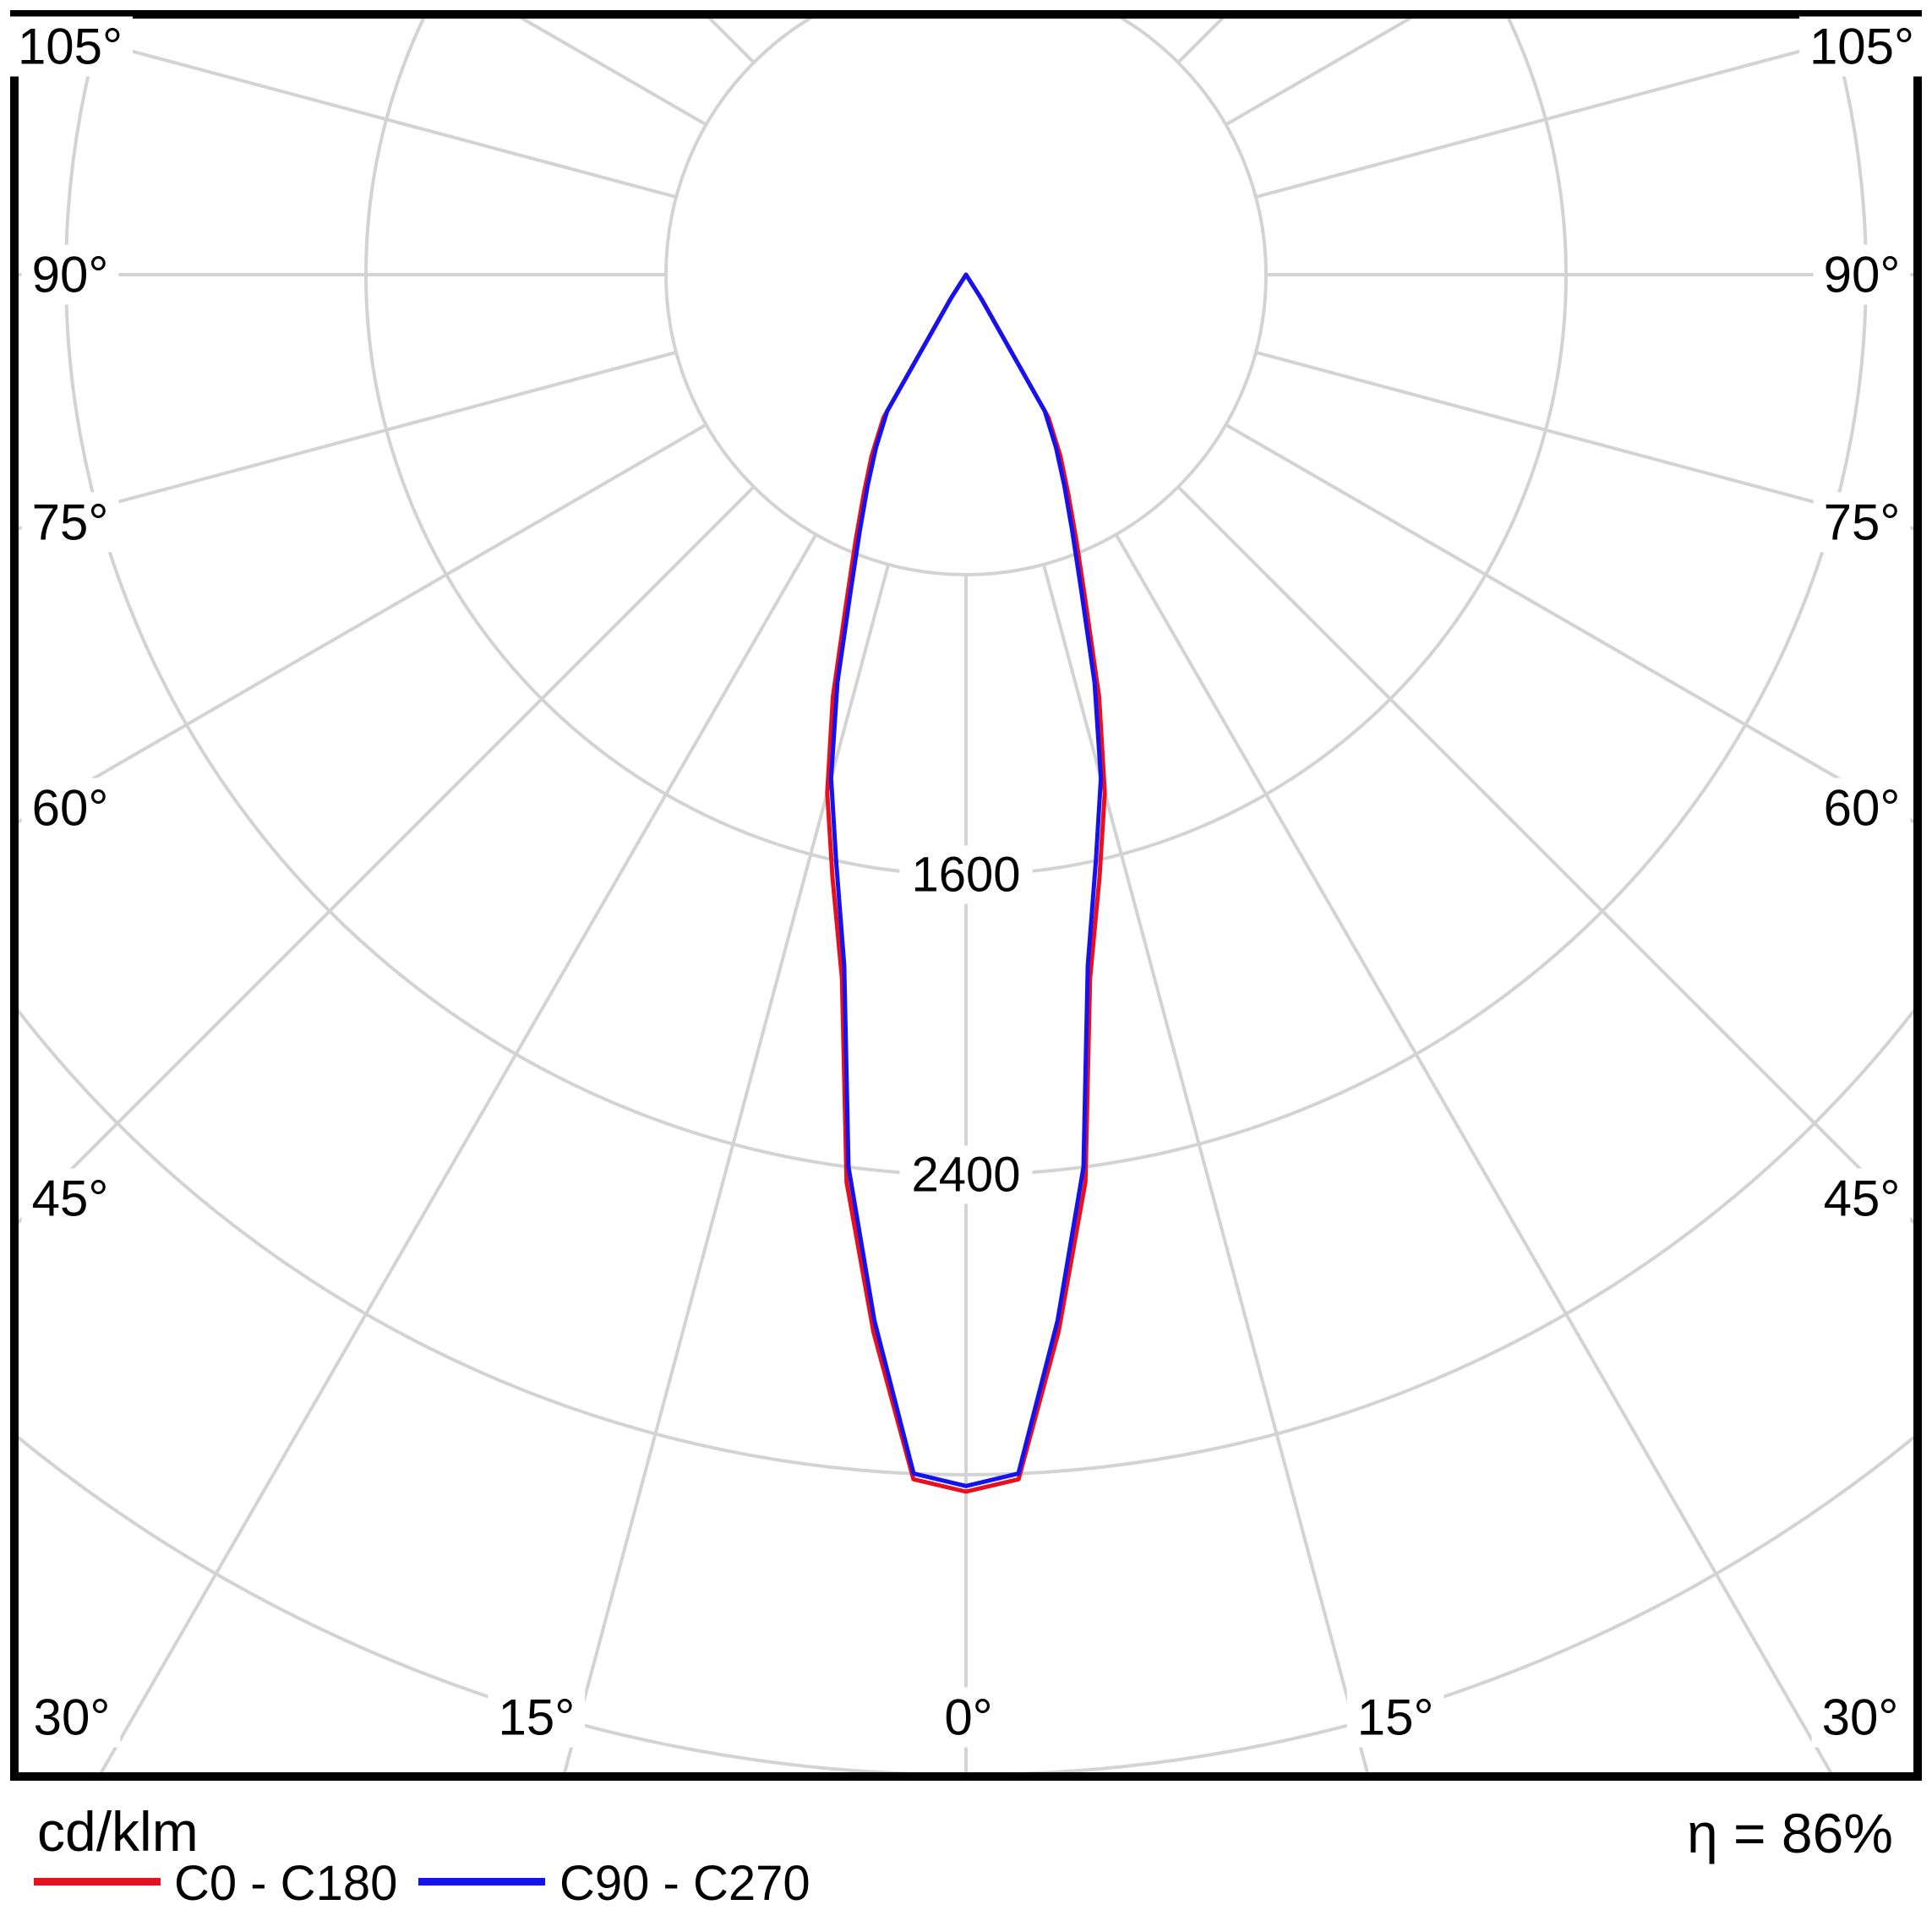 The height and width of the screenshot is (1932, 1932). Describe the element at coordinates (285, 1883) in the screenshot. I see `legend-label-c0-c180: C0 - C180` at that location.